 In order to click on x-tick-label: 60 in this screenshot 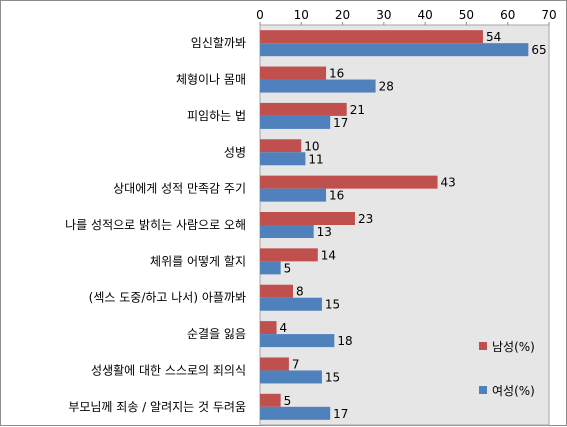, I will do `click(507, 15)`.